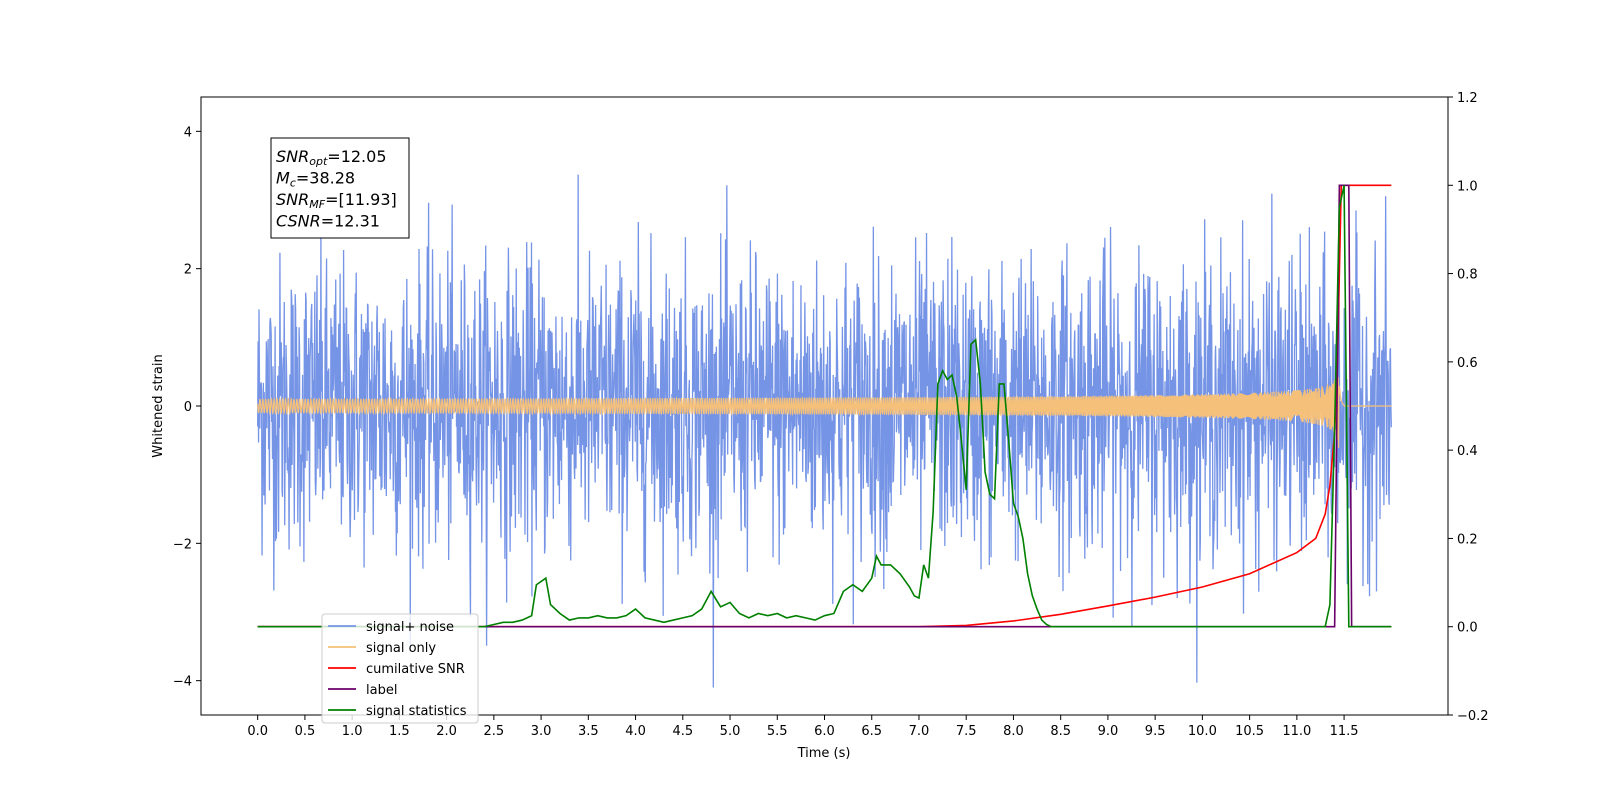 The height and width of the screenshot is (800, 1600). Describe the element at coordinates (182, 682) in the screenshot. I see `y-tick-label: −4` at that location.